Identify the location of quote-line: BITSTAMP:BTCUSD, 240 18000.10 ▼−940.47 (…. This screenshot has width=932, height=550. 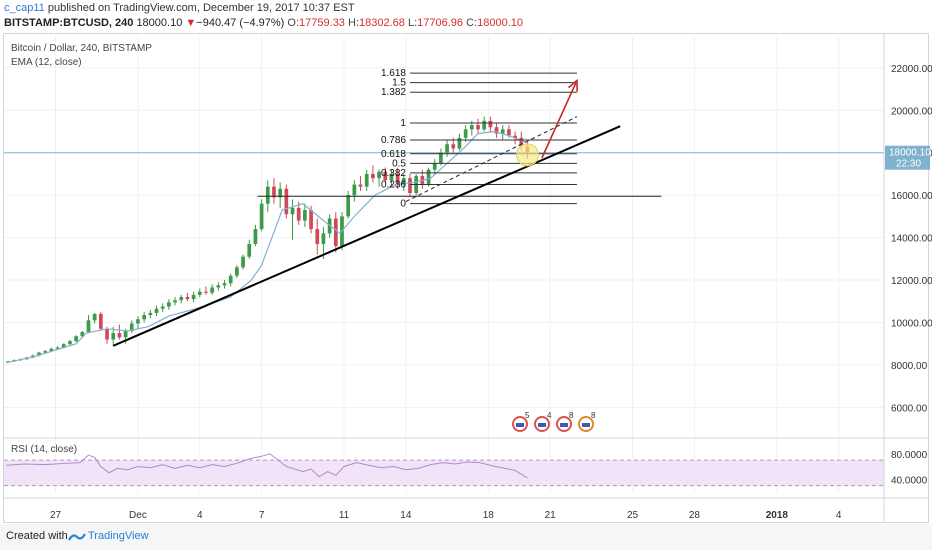
(263, 23).